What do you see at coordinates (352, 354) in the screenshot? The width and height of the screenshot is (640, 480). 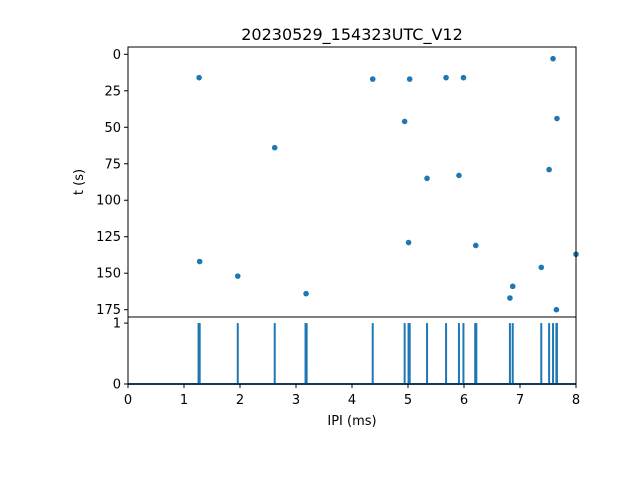 I see `histogram-lines` at bounding box center [352, 354].